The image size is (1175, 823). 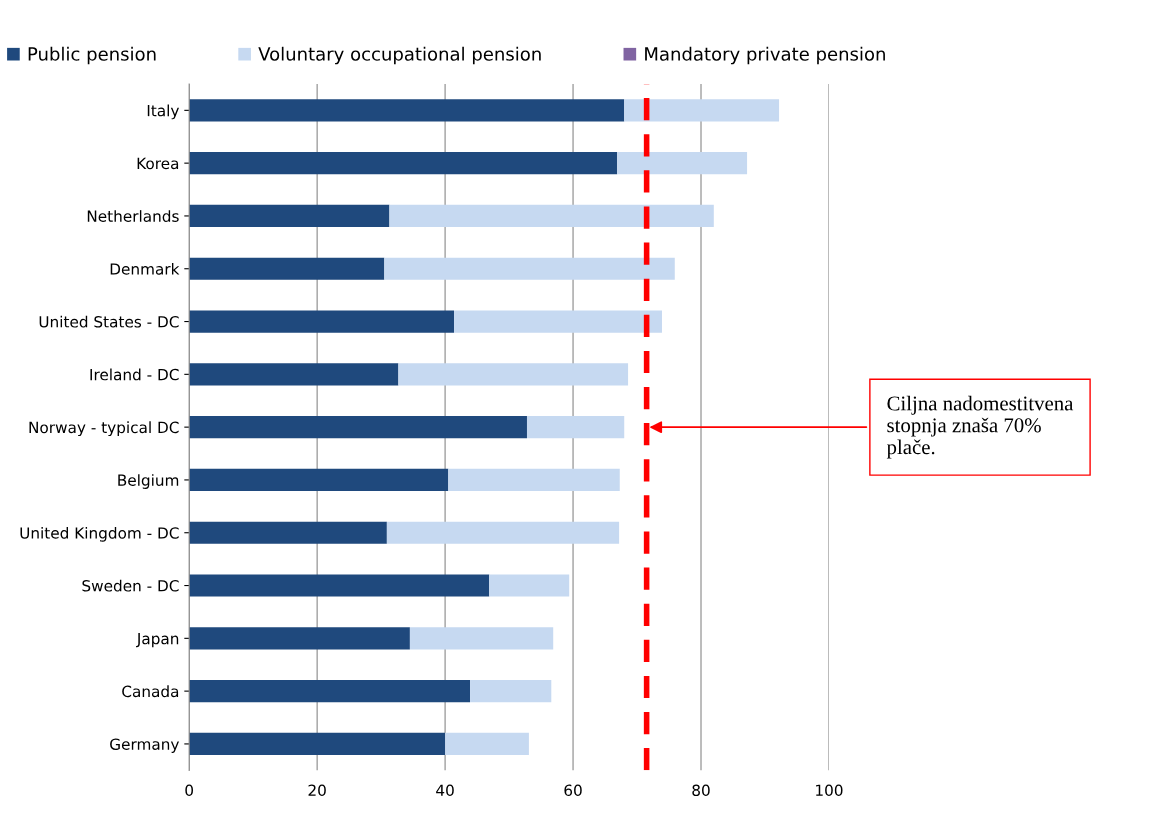 What do you see at coordinates (134, 374) in the screenshot?
I see `y-tick-label: Ireland - DC` at bounding box center [134, 374].